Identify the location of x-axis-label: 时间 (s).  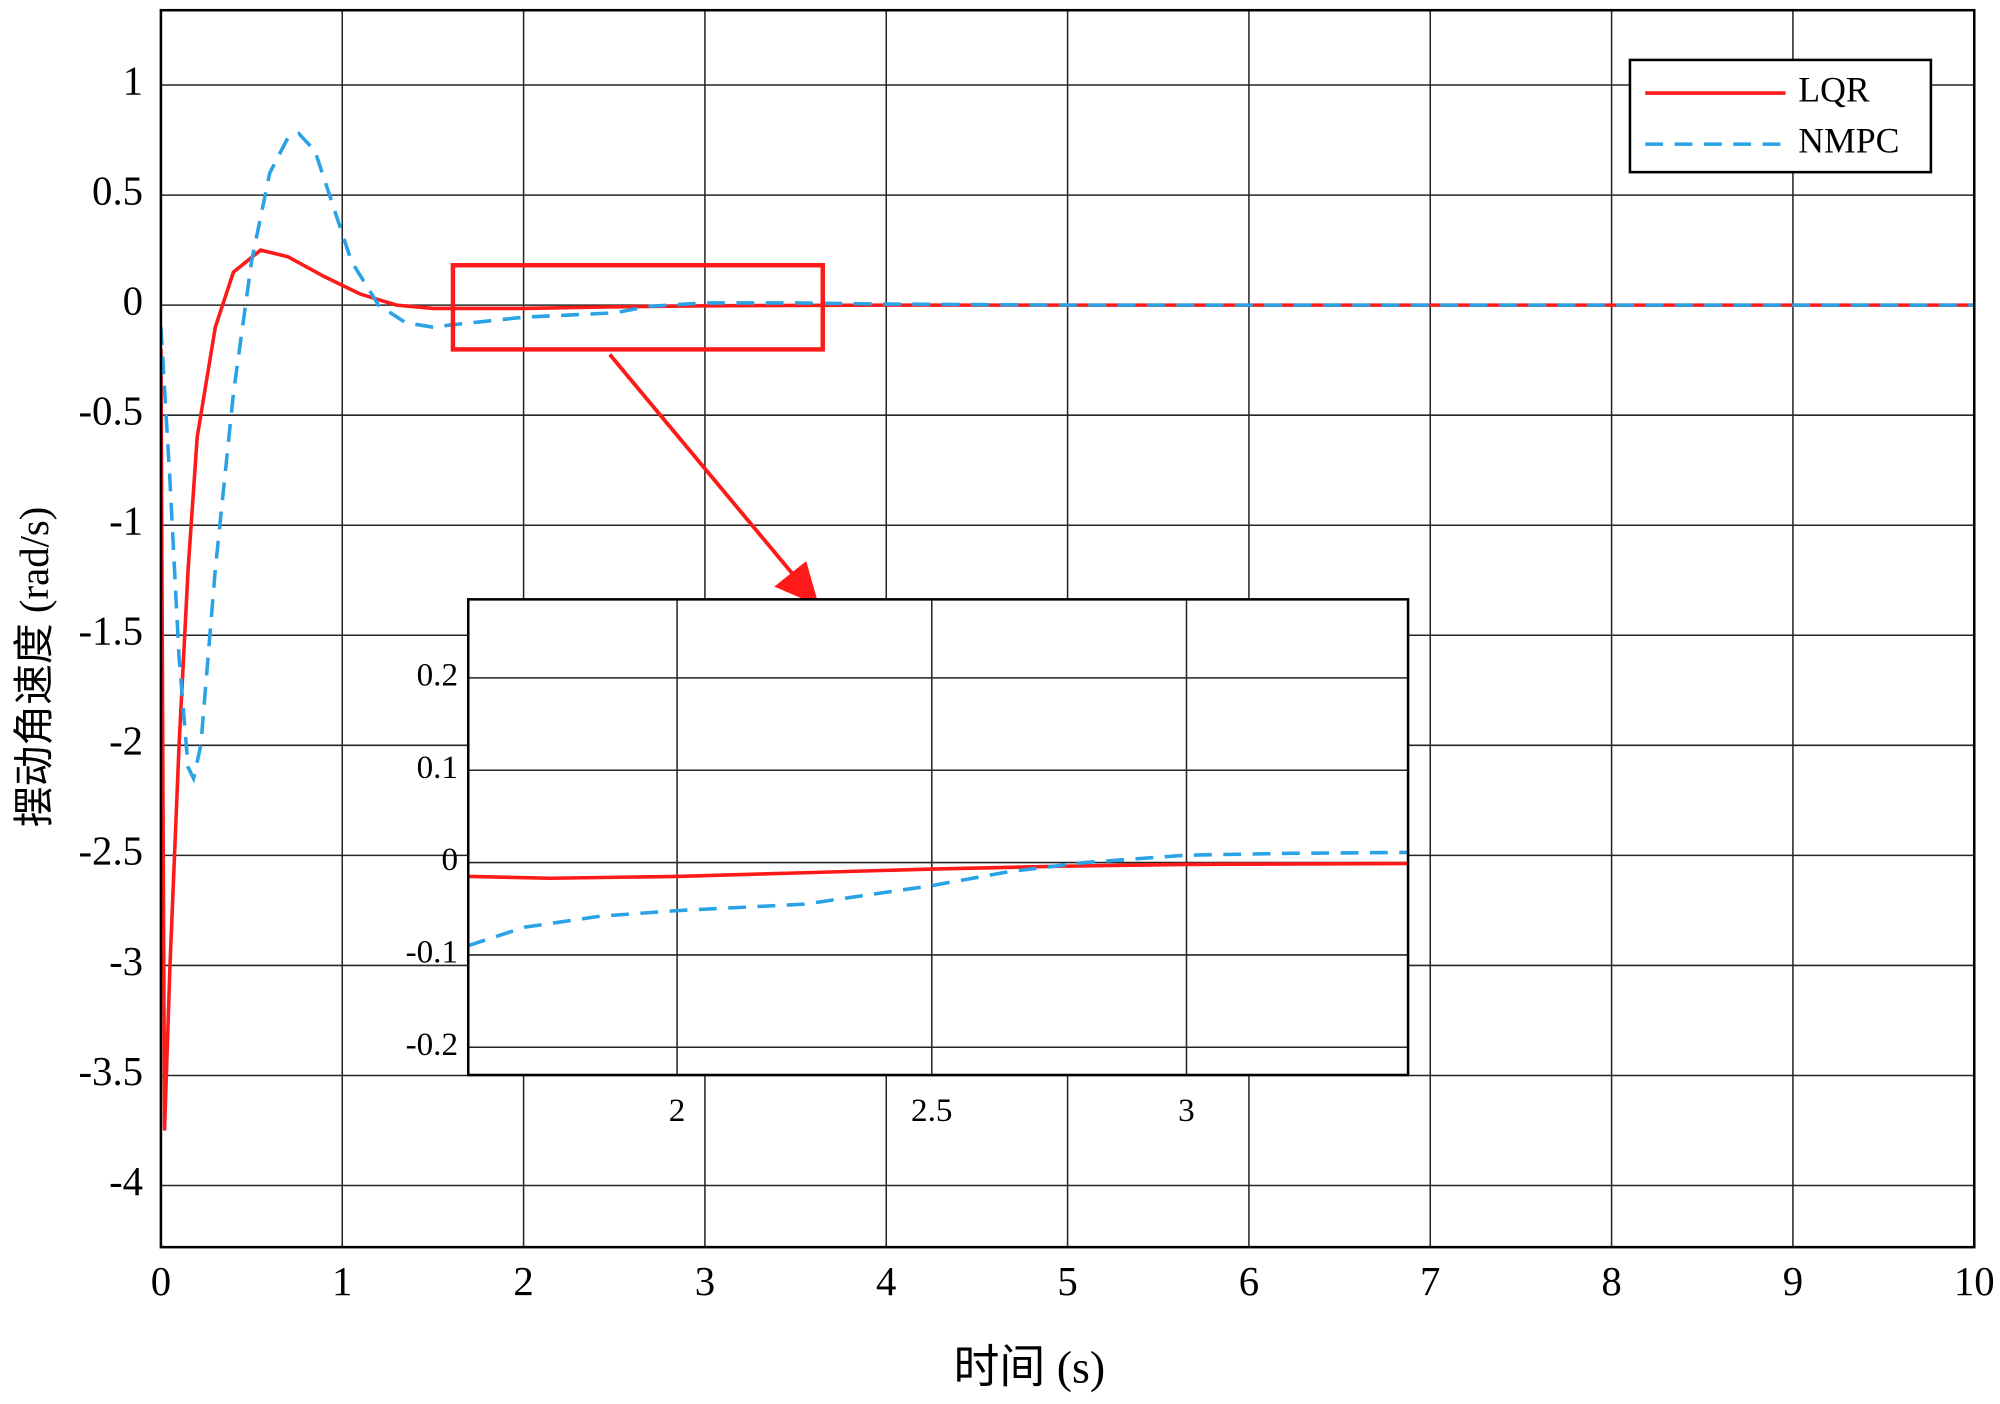
(1029, 1367).